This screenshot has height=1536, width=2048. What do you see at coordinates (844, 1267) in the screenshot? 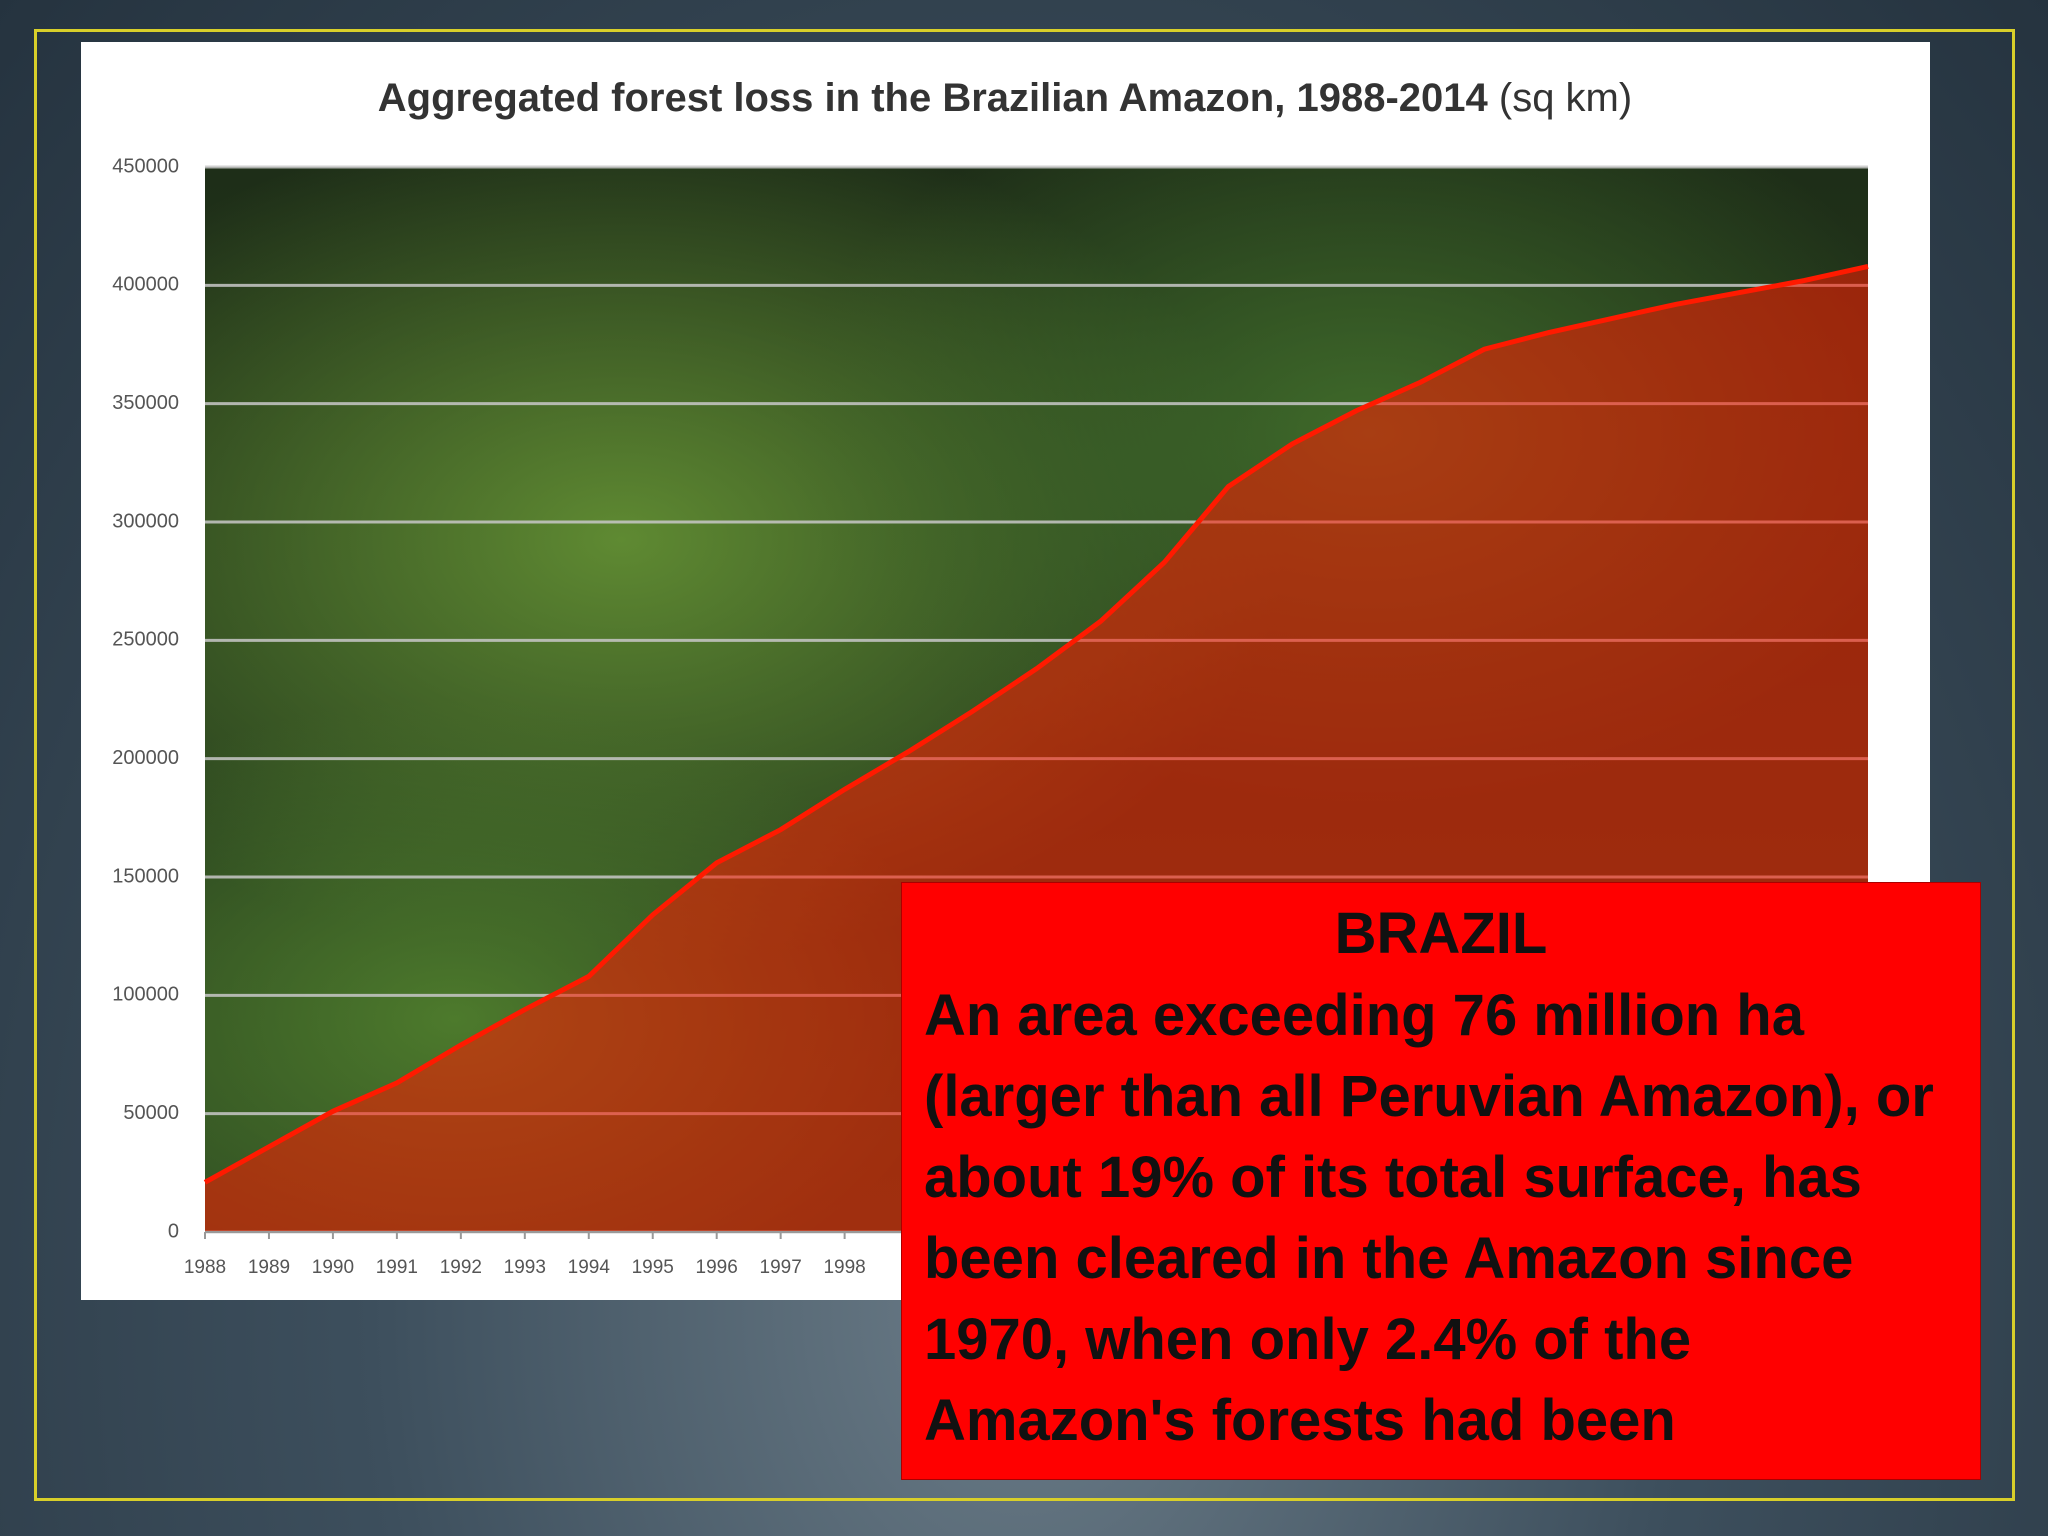
I see `x-tick-label: 1998` at bounding box center [844, 1267].